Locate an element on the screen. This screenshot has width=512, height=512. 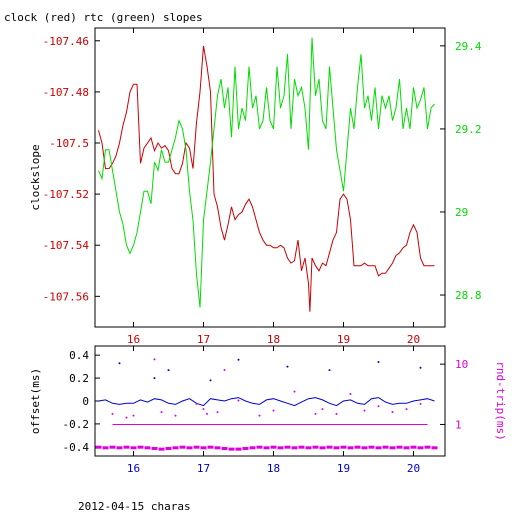
chart-footer: 2012-04-15 charas is located at coordinates (134, 506).